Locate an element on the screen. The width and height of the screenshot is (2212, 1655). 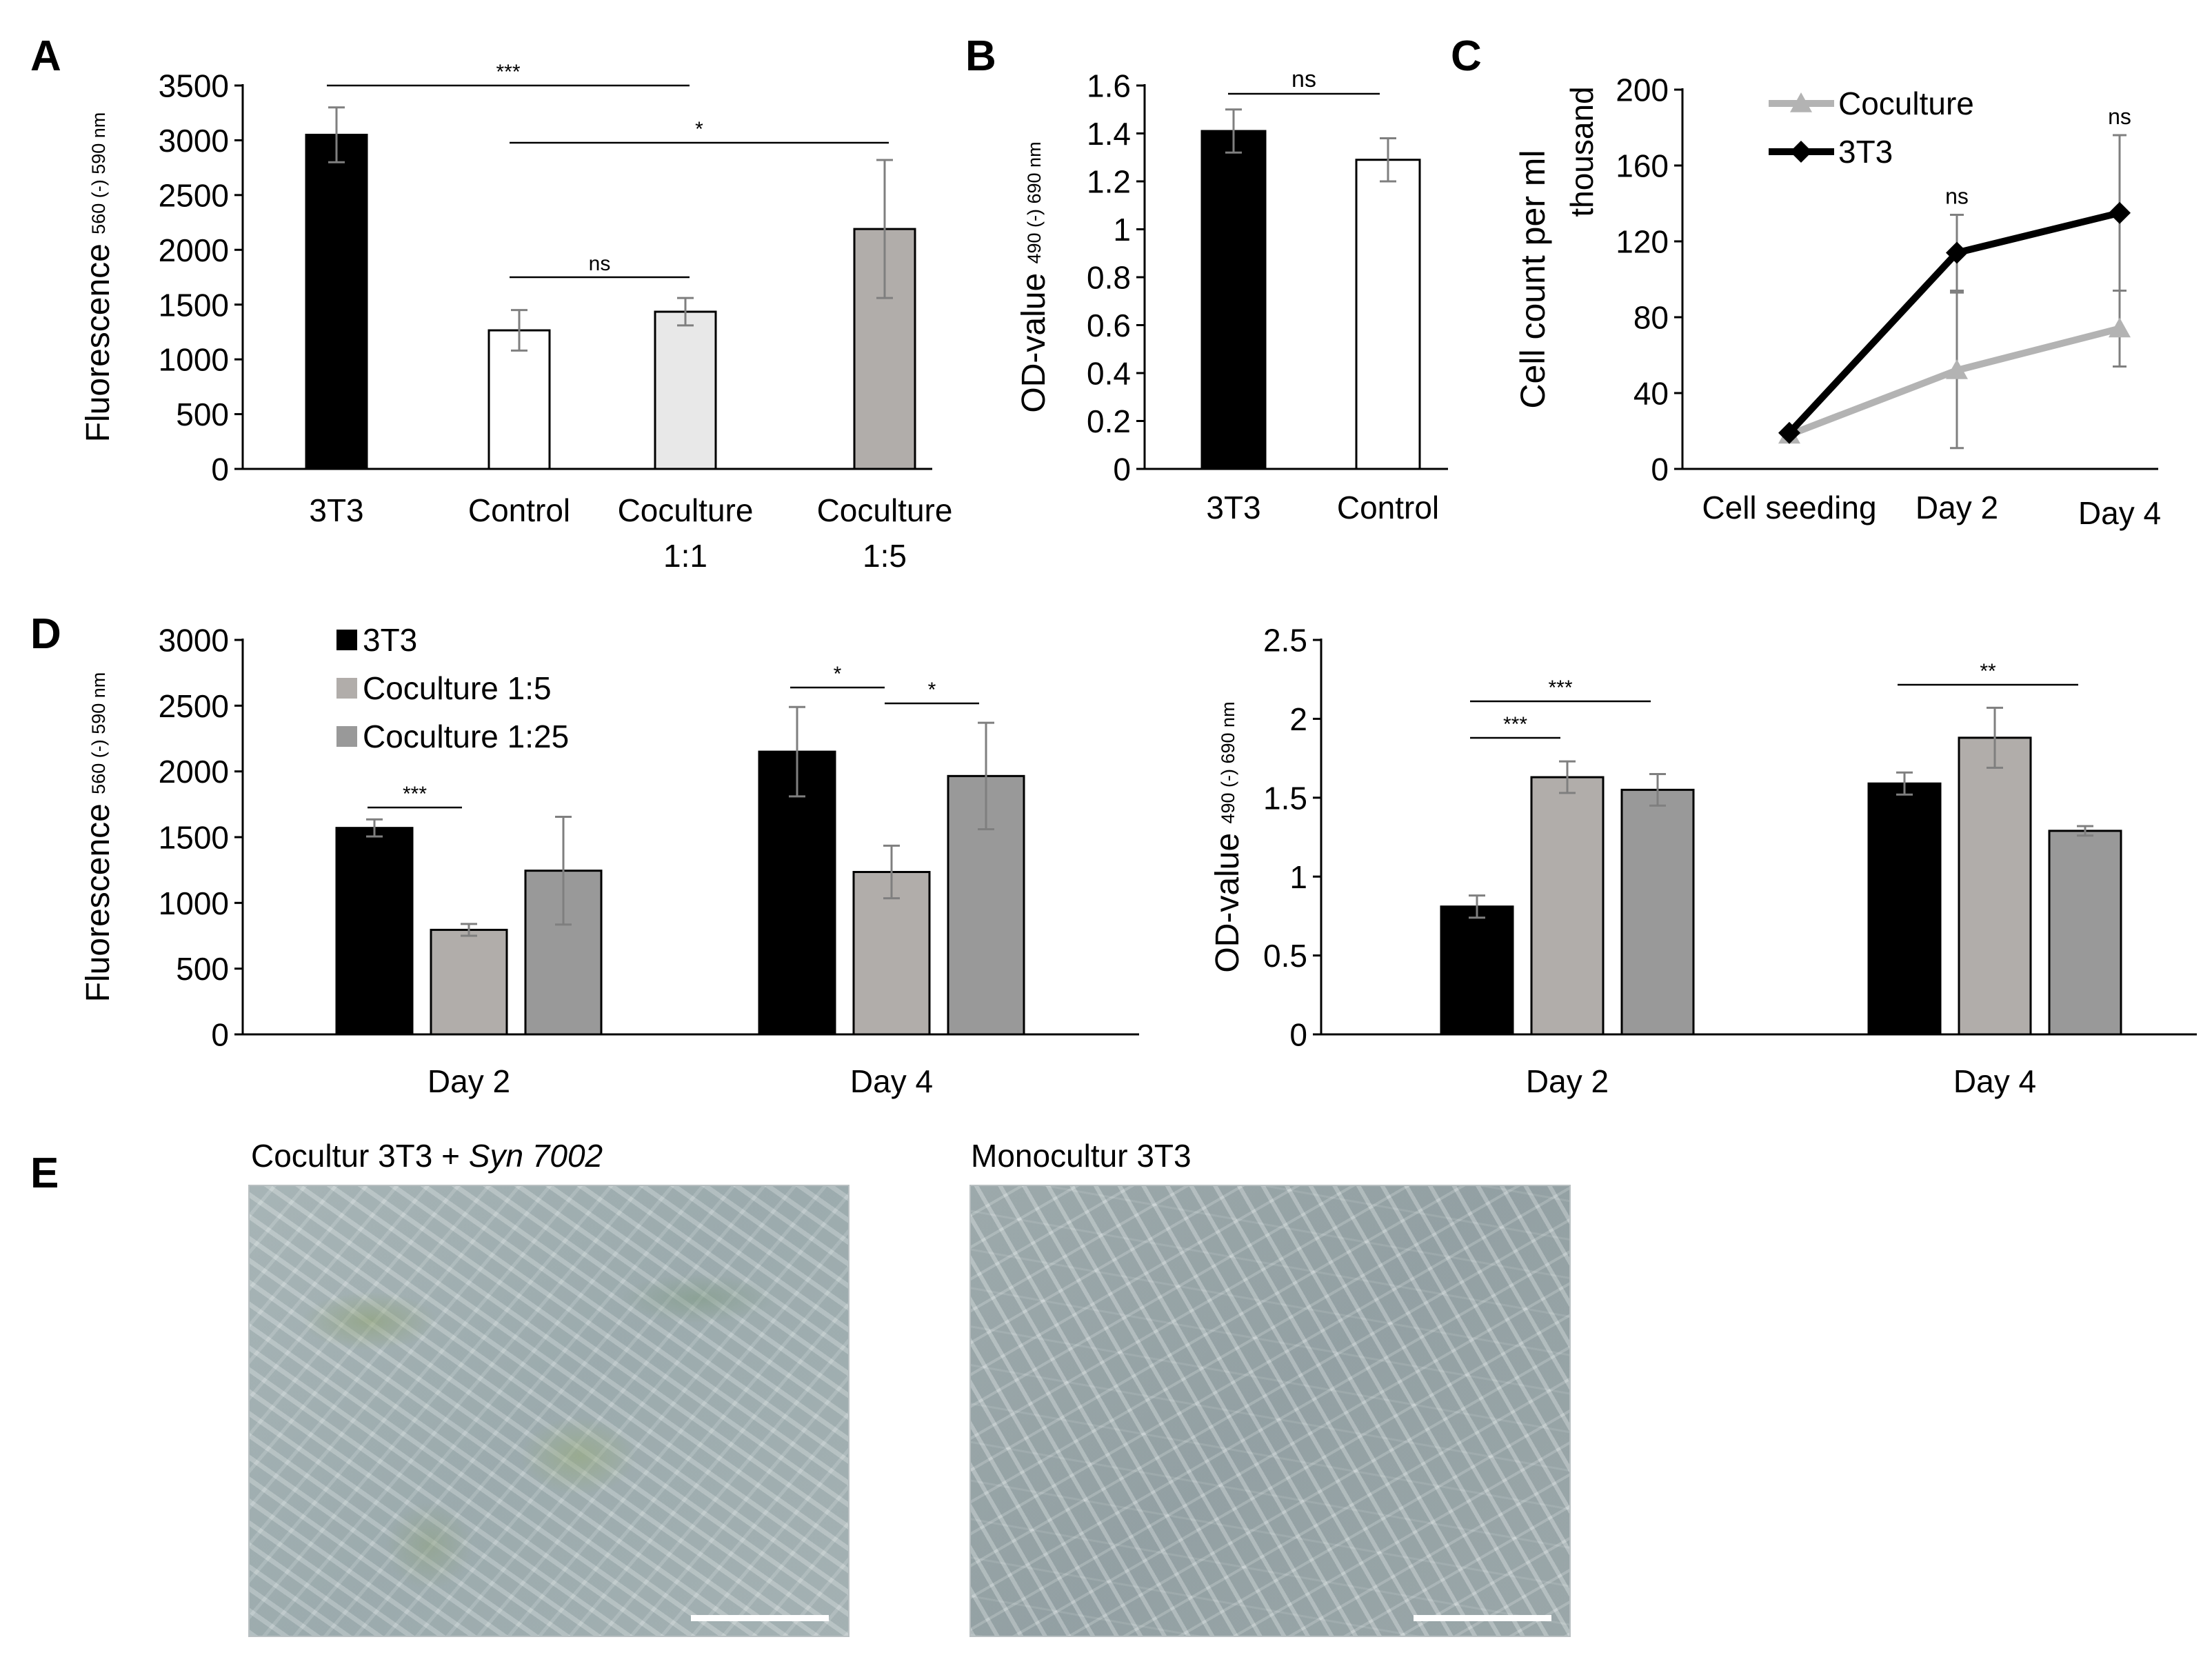
legend-label: Coculture 1:25 is located at coordinates (466, 736).